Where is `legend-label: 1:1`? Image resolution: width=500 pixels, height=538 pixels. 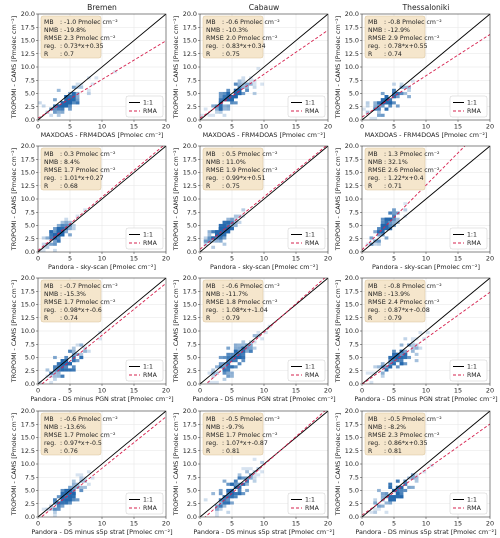
legend-label: 1:1 is located at coordinates (310, 500).